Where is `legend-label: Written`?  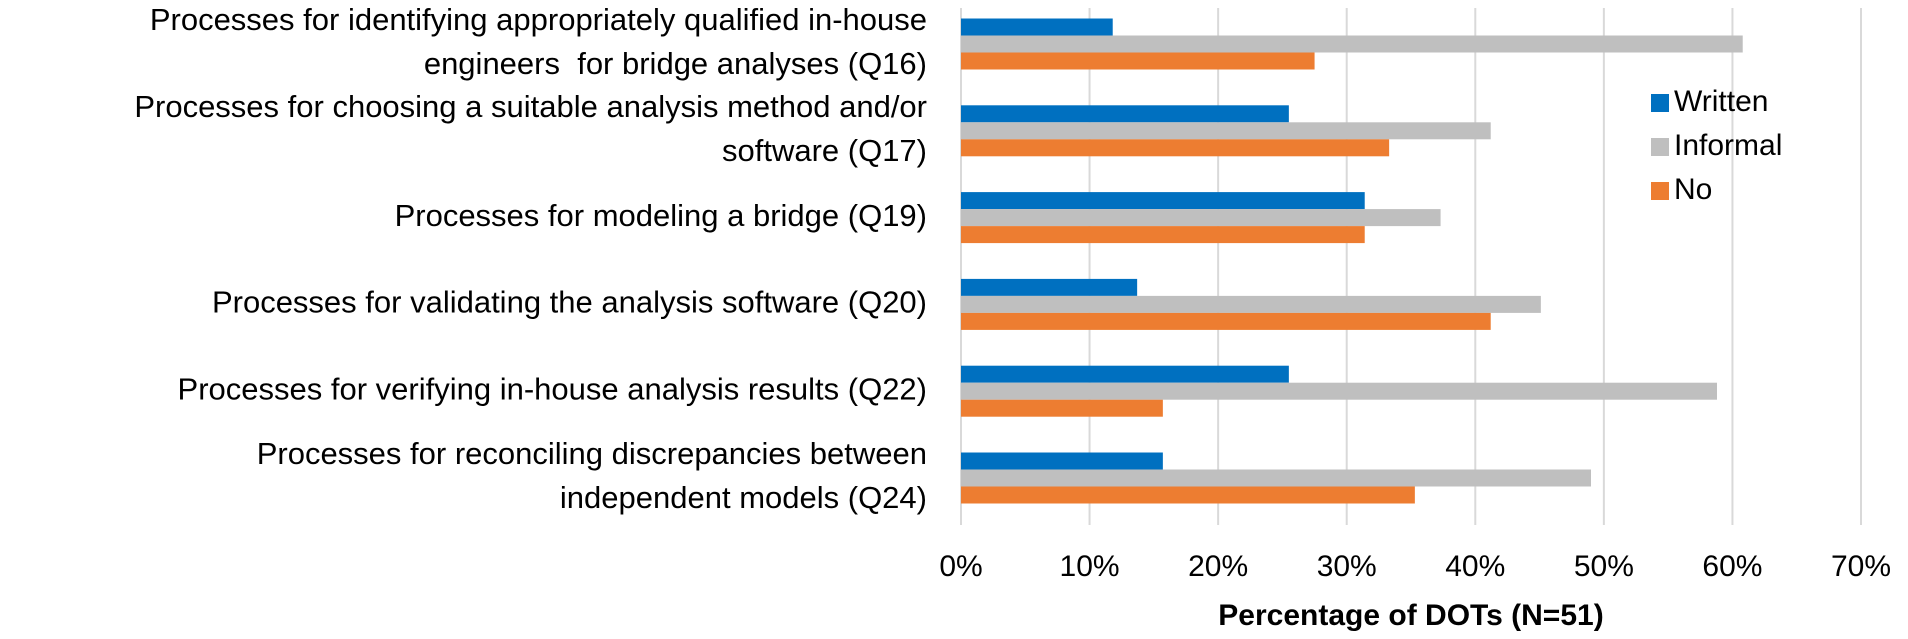
legend-label: Written is located at coordinates (1721, 101).